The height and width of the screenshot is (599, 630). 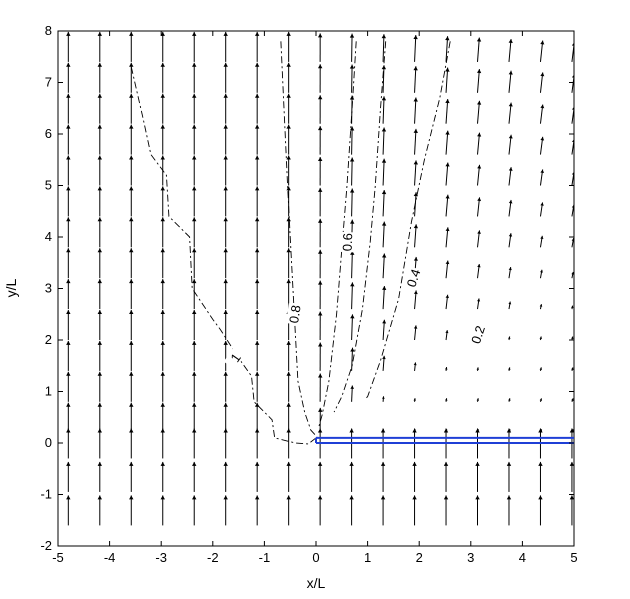 I want to click on y-axis-title: y/L, so click(x=11, y=287).